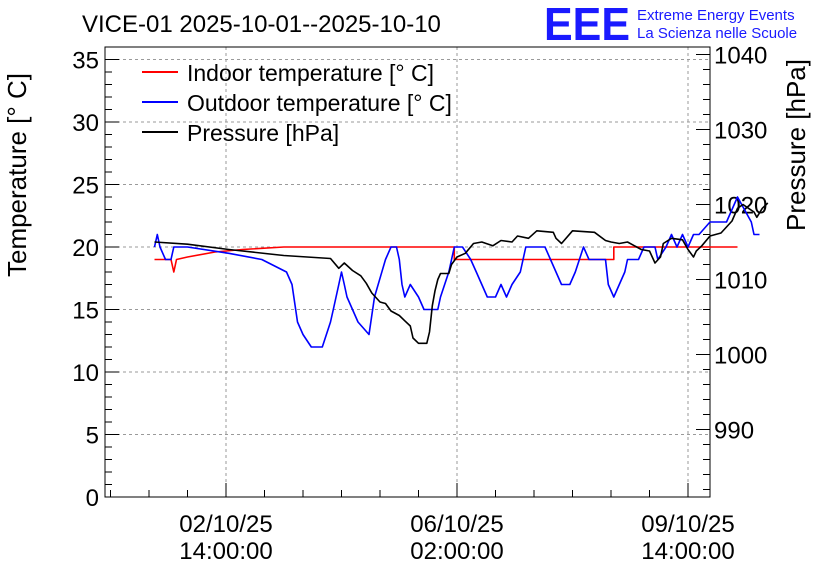  Describe the element at coordinates (92, 498) in the screenshot. I see `y-tick-label: 0` at that location.